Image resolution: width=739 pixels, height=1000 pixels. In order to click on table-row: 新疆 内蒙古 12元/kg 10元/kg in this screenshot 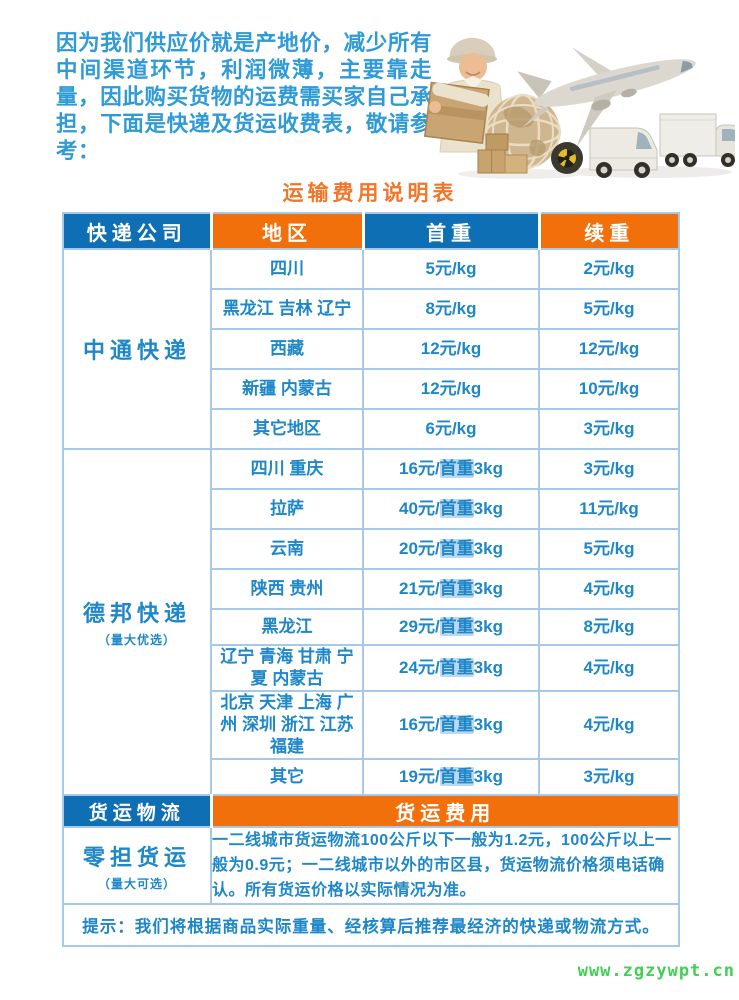, I will do `click(371, 389)`.